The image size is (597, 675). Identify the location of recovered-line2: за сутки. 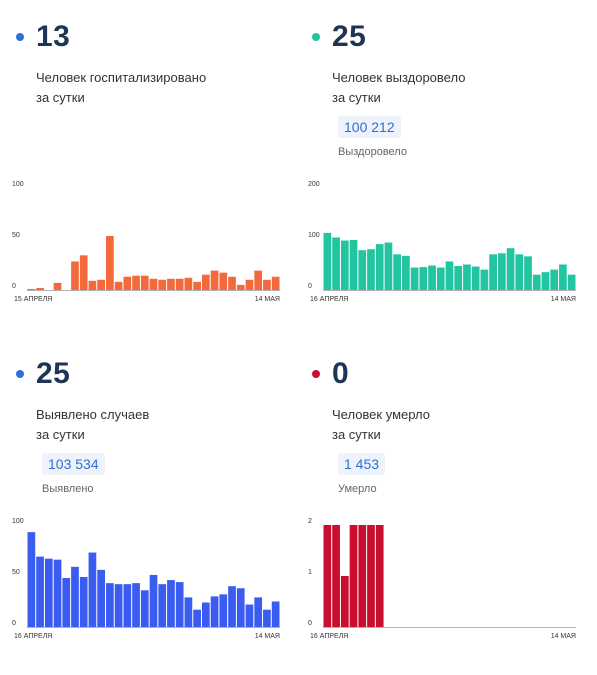
(356, 97).